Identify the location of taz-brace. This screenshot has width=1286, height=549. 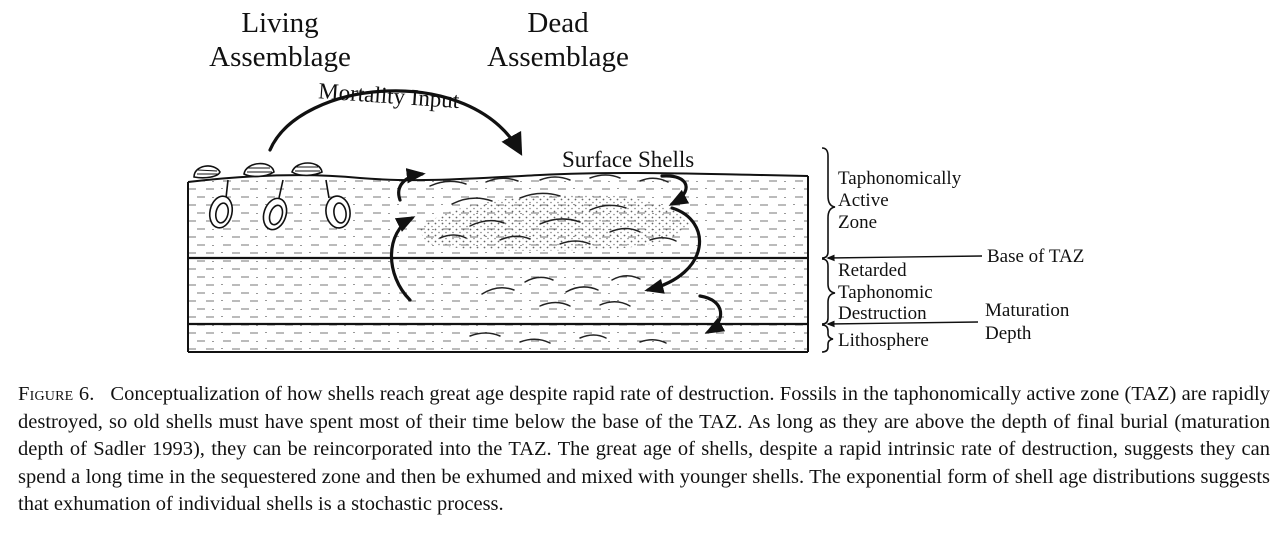
(828, 203).